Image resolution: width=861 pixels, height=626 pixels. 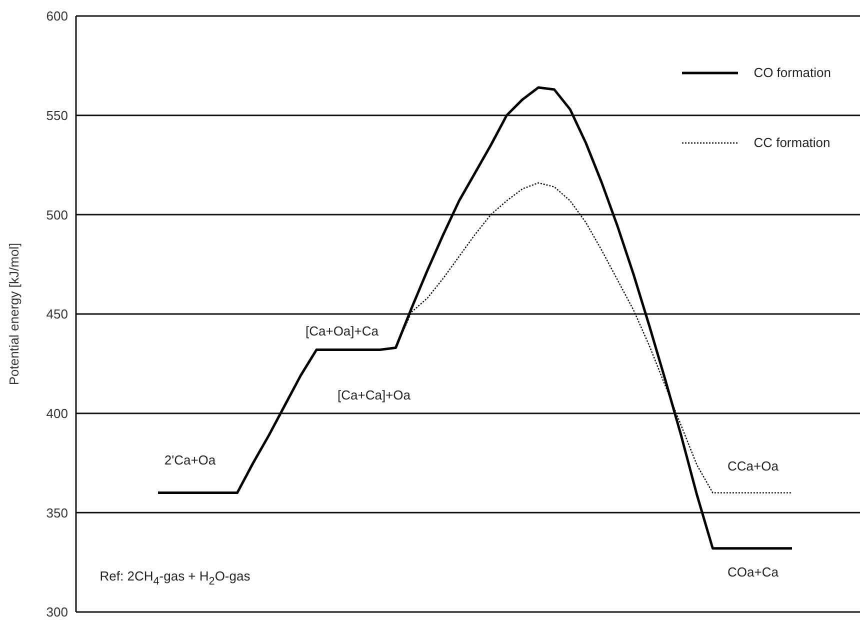 I want to click on y-tick-label: 450, so click(x=57, y=314).